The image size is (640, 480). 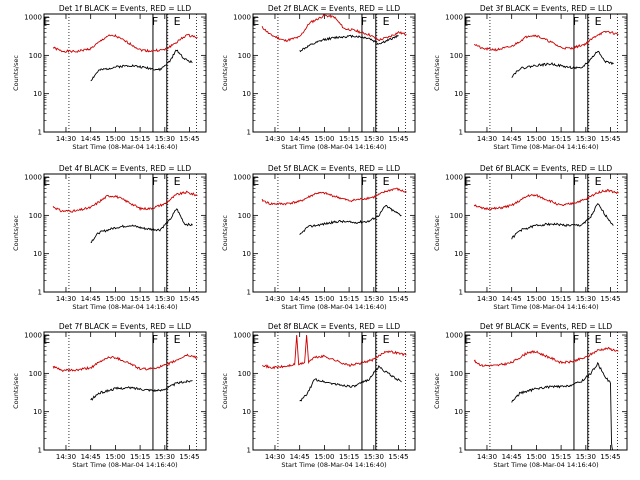 I want to click on chart-title: Det 3f BLACK = Events, RED = LLD, so click(x=546, y=8).